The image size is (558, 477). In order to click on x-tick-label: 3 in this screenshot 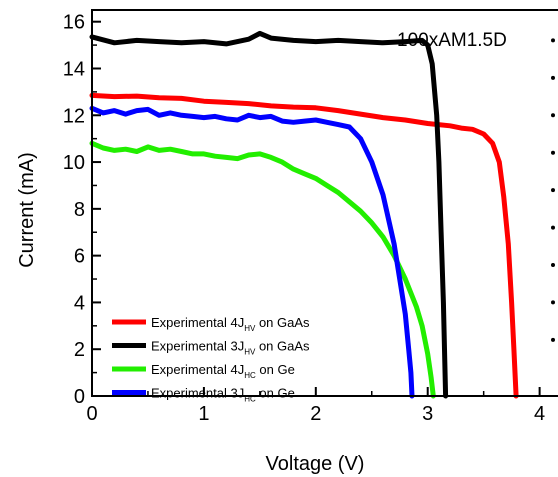, I will do `click(427, 414)`.